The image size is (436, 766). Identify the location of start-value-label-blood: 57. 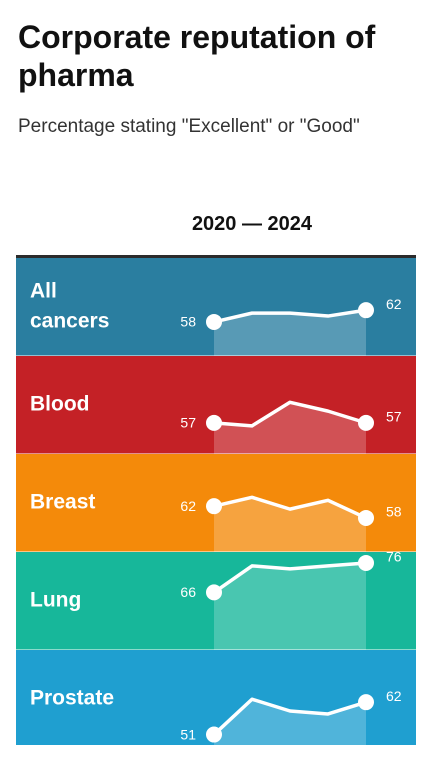
(188, 423).